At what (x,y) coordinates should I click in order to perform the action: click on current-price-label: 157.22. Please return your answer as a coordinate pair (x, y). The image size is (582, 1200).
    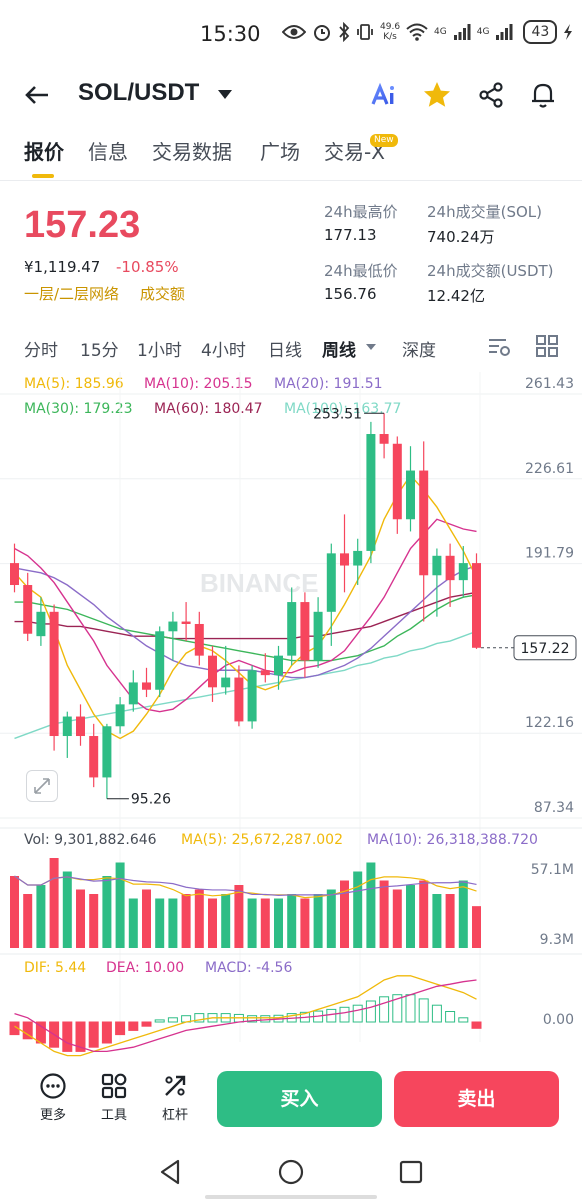
    Looking at the image, I should click on (545, 649).